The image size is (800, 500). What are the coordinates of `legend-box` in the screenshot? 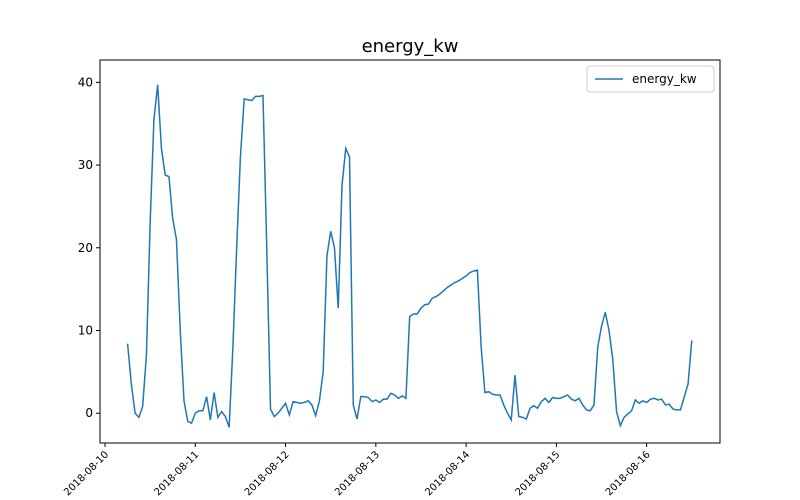 It's located at (650, 79).